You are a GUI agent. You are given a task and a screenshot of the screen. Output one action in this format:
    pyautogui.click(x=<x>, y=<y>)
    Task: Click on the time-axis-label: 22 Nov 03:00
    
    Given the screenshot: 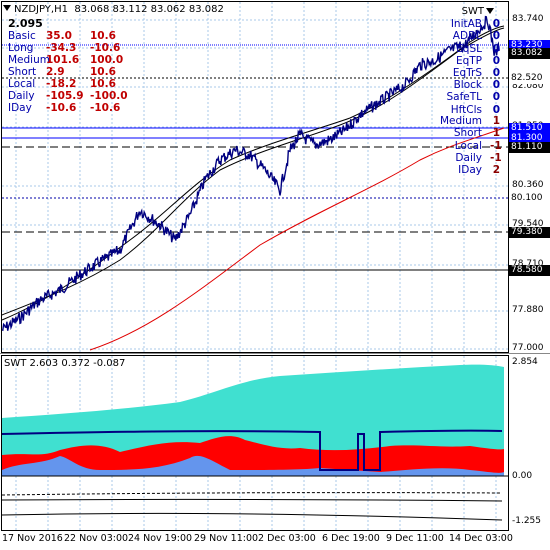 What is the action you would take?
    pyautogui.click(x=96, y=538)
    